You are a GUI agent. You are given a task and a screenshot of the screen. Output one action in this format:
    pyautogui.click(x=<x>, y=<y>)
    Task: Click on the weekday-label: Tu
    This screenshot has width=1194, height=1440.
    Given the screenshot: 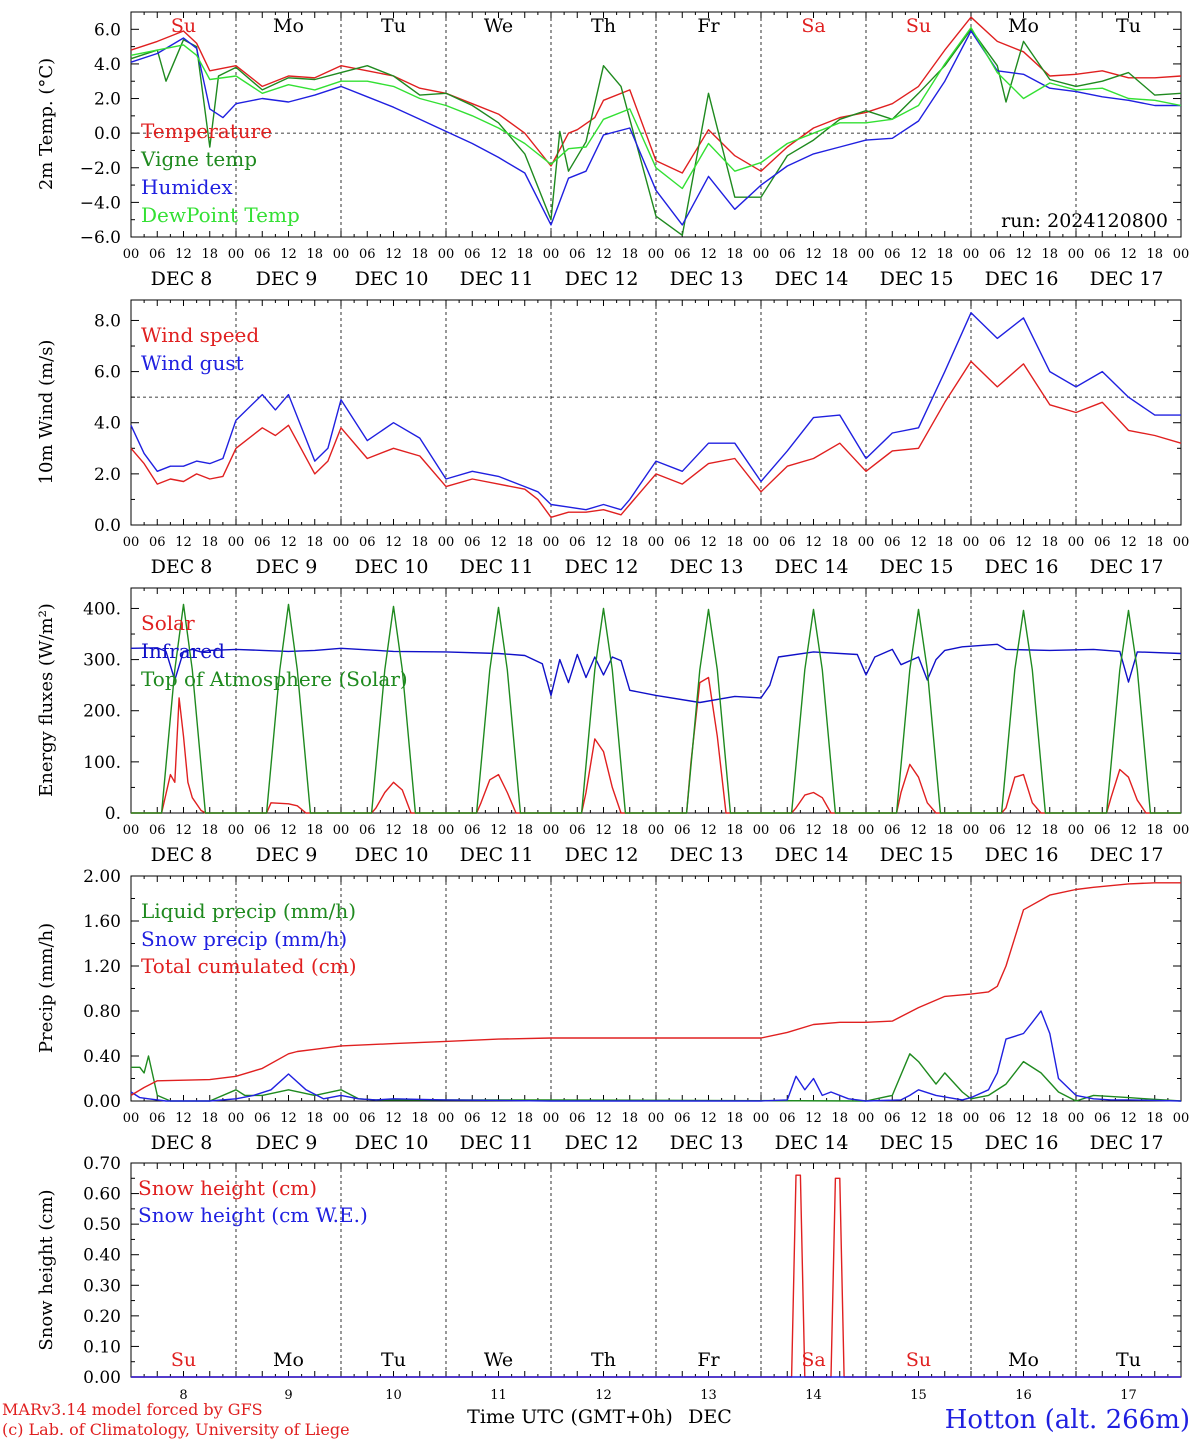 What is the action you would take?
    pyautogui.click(x=393, y=26)
    